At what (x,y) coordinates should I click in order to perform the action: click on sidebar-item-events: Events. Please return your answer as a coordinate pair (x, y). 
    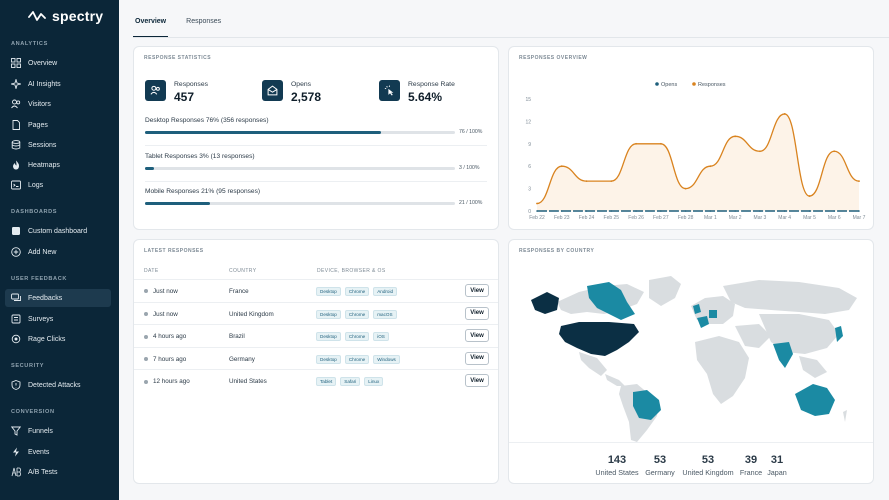
    Looking at the image, I should click on (58, 452).